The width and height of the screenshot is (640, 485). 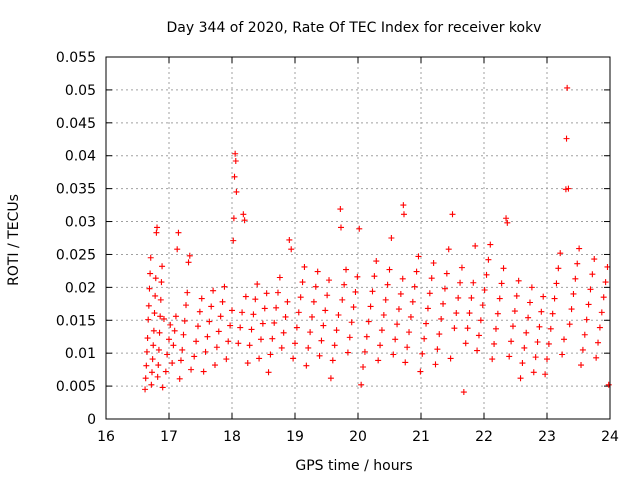 I want to click on y-tick-label: 0.035, so click(x=76, y=190).